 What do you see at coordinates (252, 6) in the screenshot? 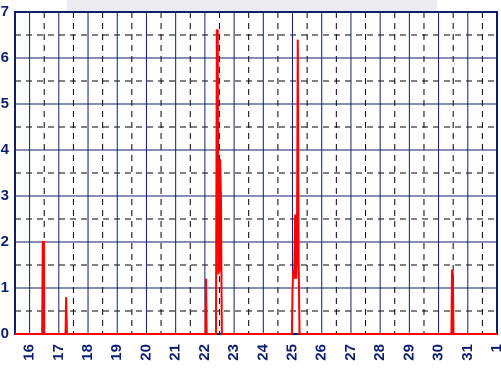
I see `legend-box` at bounding box center [252, 6].